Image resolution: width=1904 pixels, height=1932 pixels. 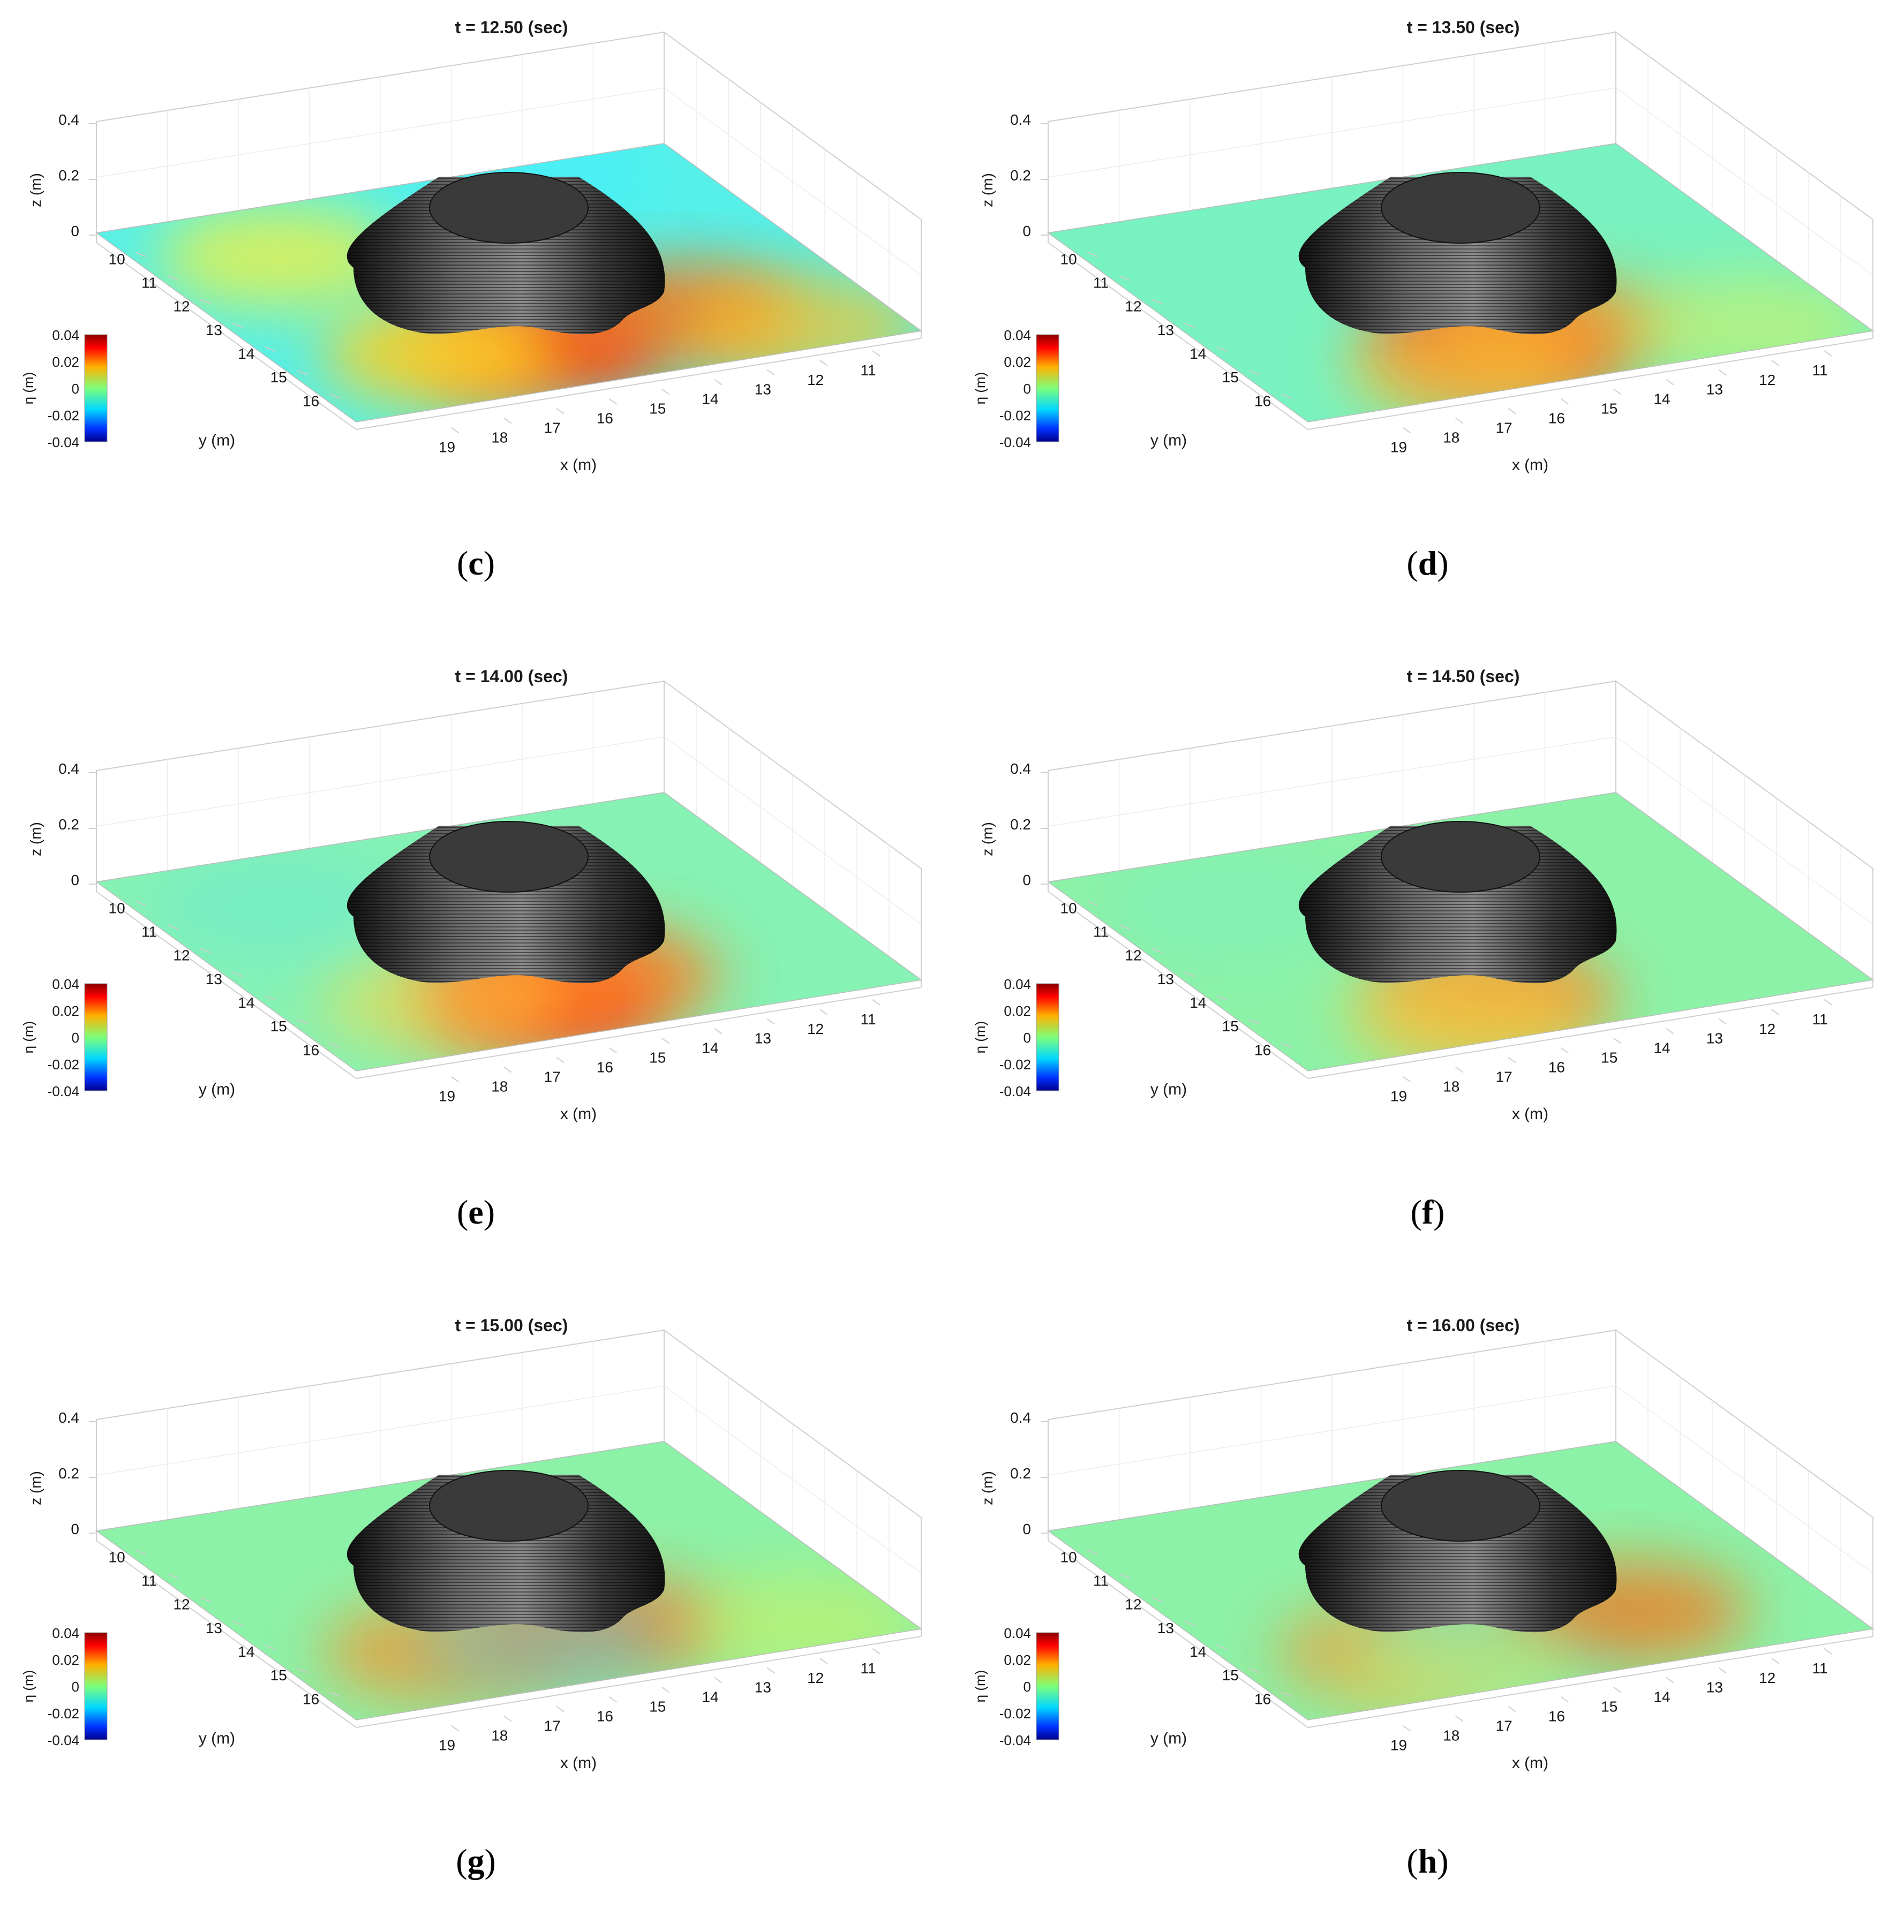 I want to click on panel-label: (g), so click(x=476, y=1862).